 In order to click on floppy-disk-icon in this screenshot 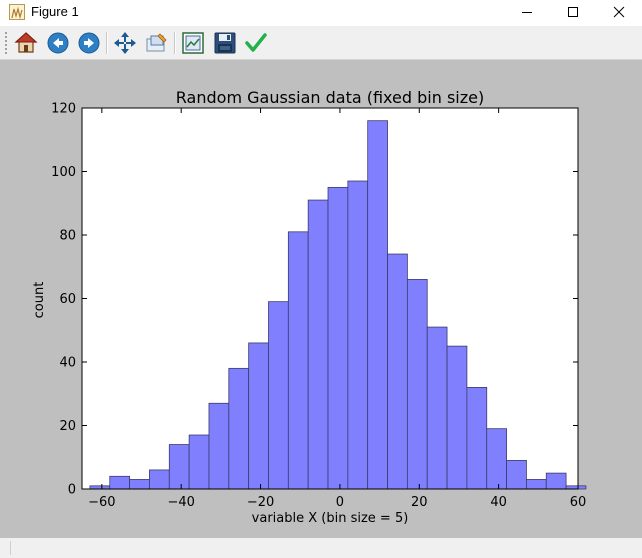, I will do `click(225, 43)`.